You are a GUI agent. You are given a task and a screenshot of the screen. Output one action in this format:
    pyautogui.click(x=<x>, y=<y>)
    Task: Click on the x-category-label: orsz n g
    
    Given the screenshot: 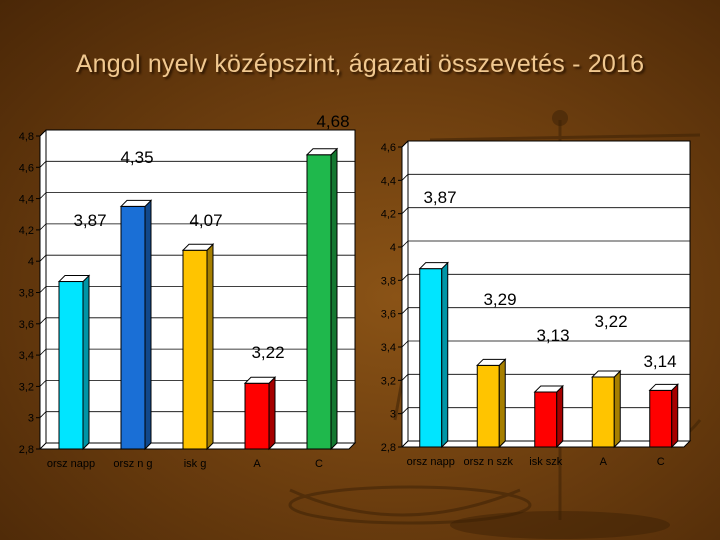 What is the action you would take?
    pyautogui.click(x=132, y=464)
    